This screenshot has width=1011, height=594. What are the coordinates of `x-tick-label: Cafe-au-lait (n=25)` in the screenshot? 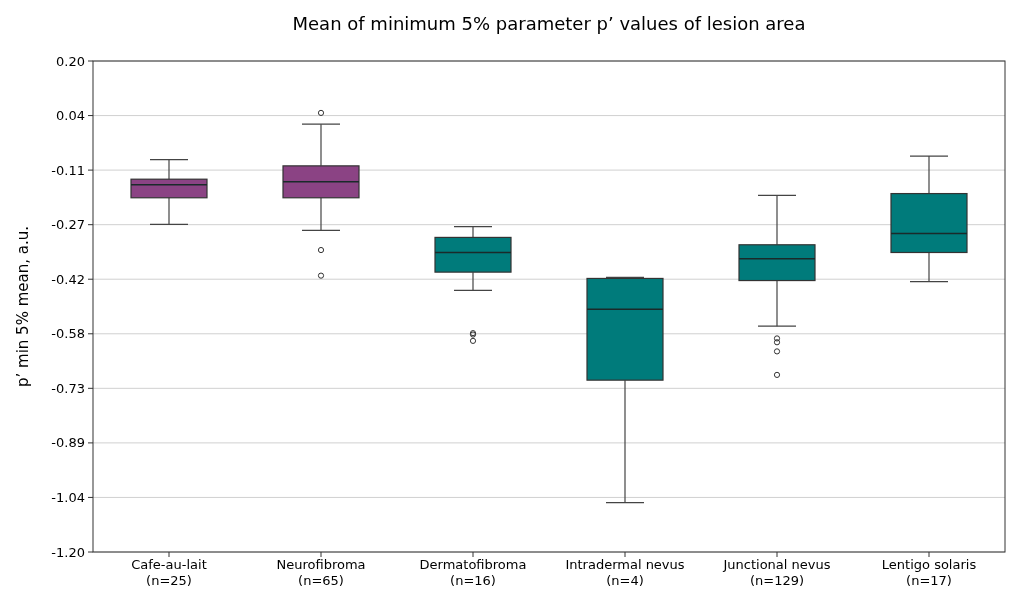 It's located at (169, 572).